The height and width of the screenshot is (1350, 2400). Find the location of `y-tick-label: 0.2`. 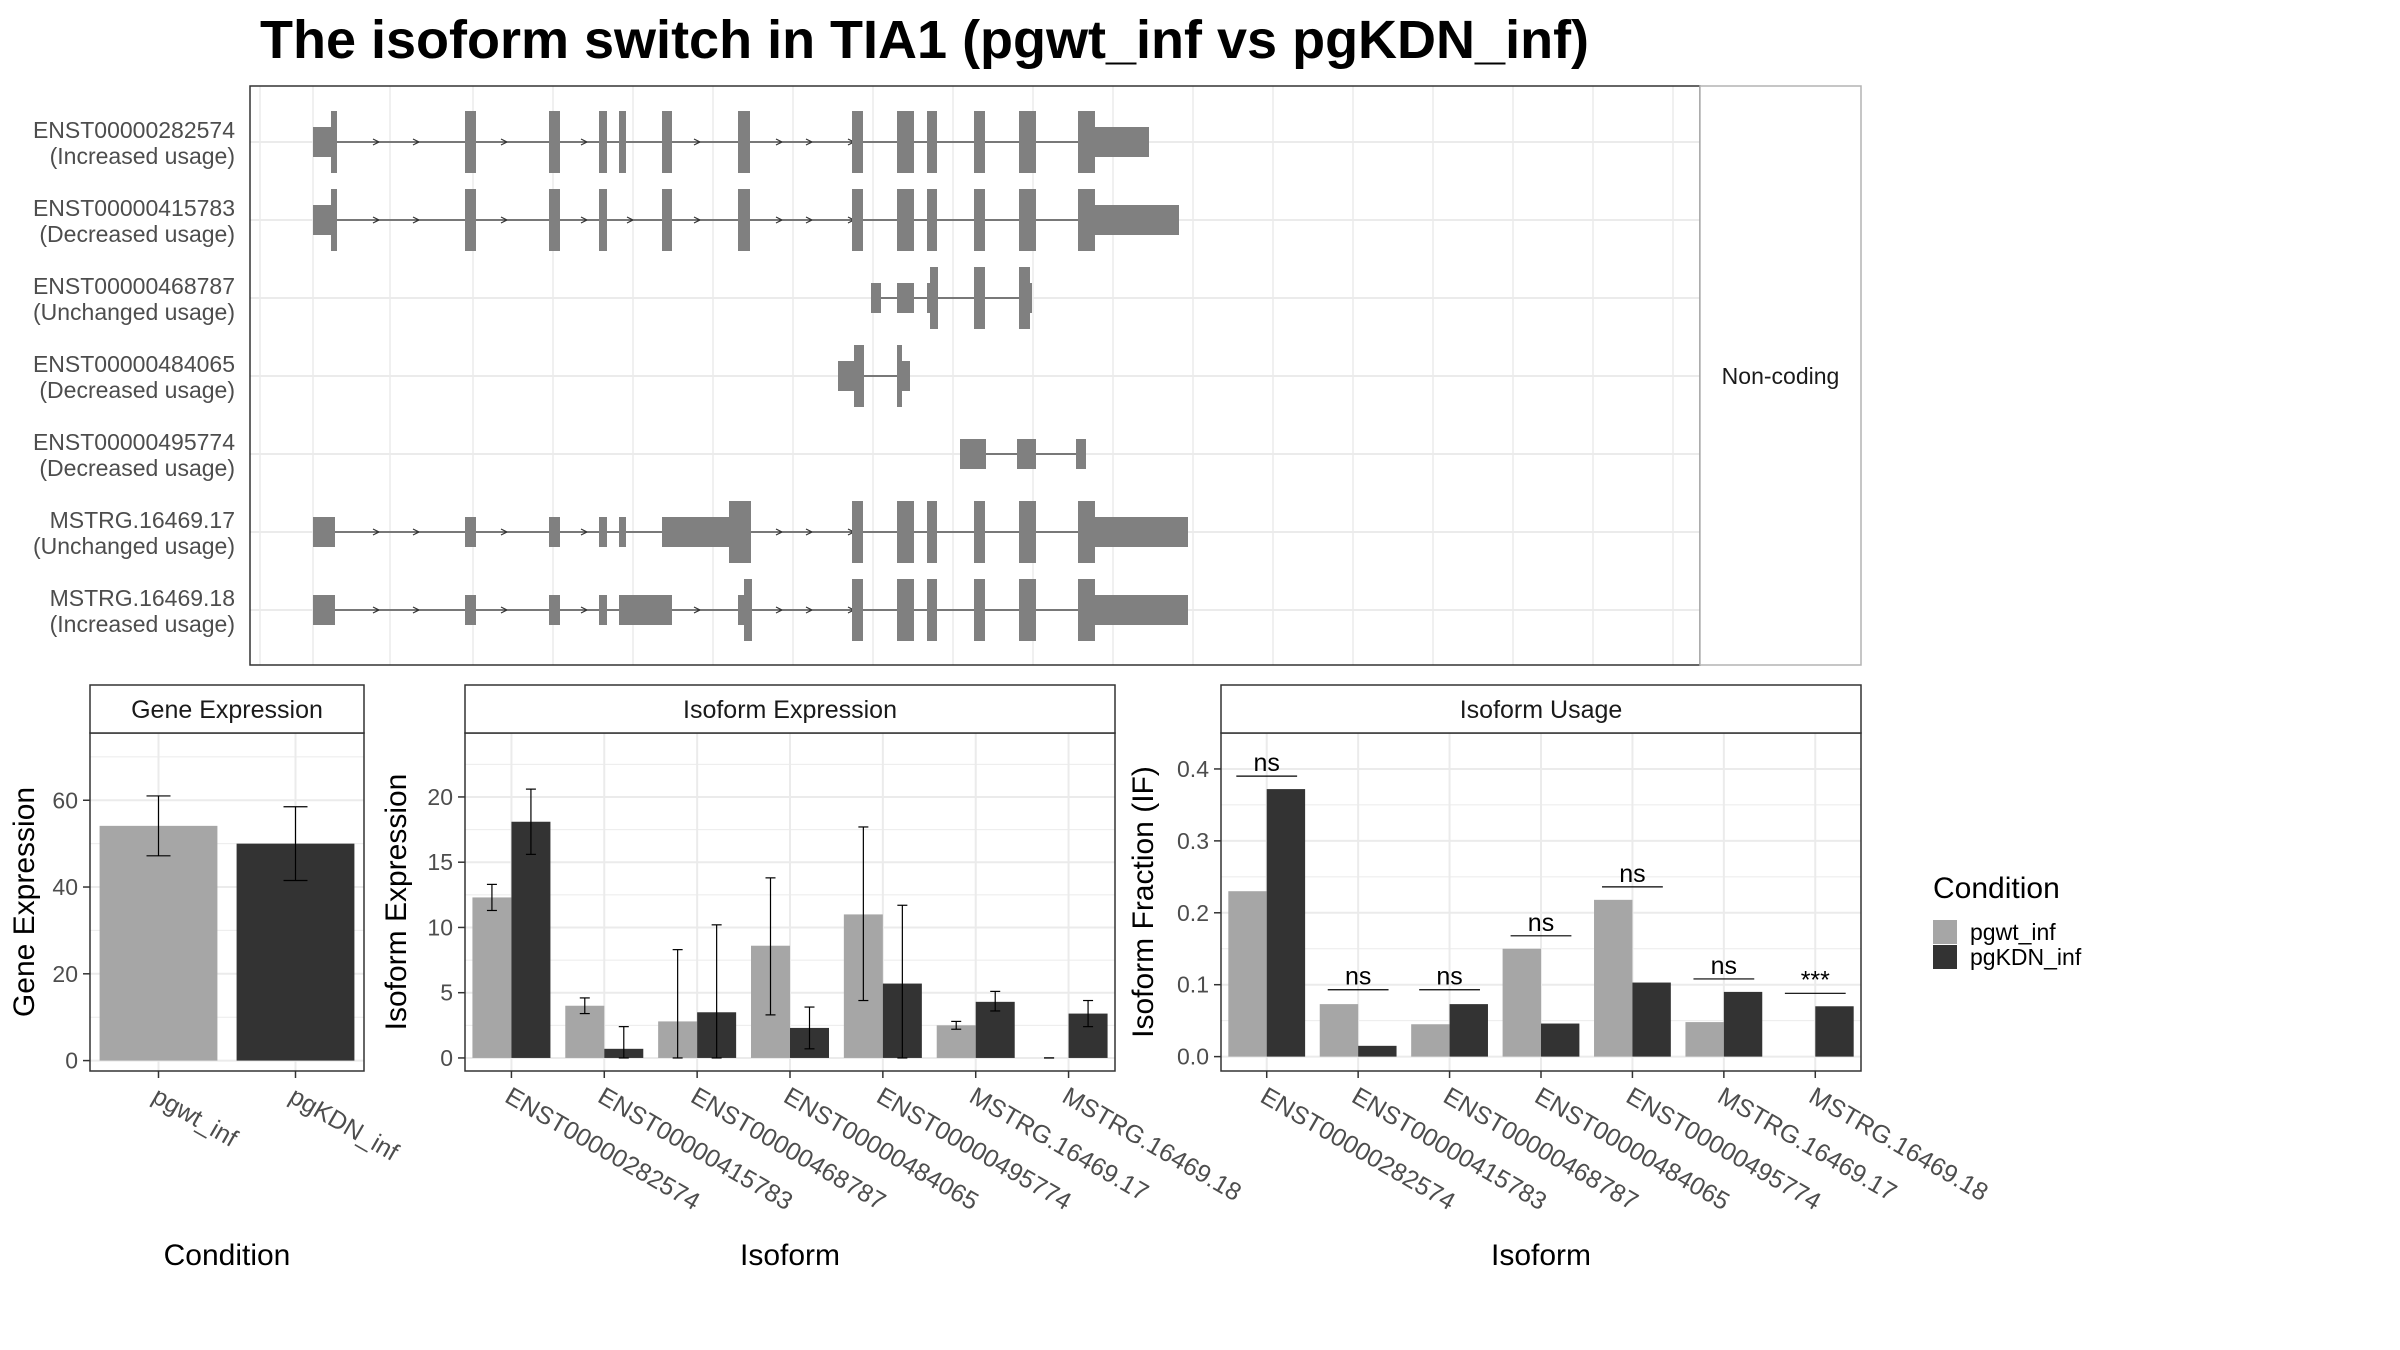

y-tick-label: 0.2 is located at coordinates (1193, 913).